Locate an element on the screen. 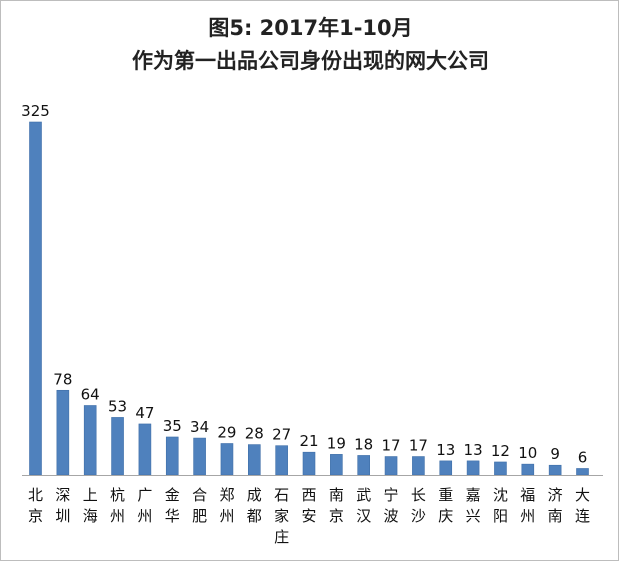 This screenshot has height=563, width=621. bar-深圳 is located at coordinates (63, 432).